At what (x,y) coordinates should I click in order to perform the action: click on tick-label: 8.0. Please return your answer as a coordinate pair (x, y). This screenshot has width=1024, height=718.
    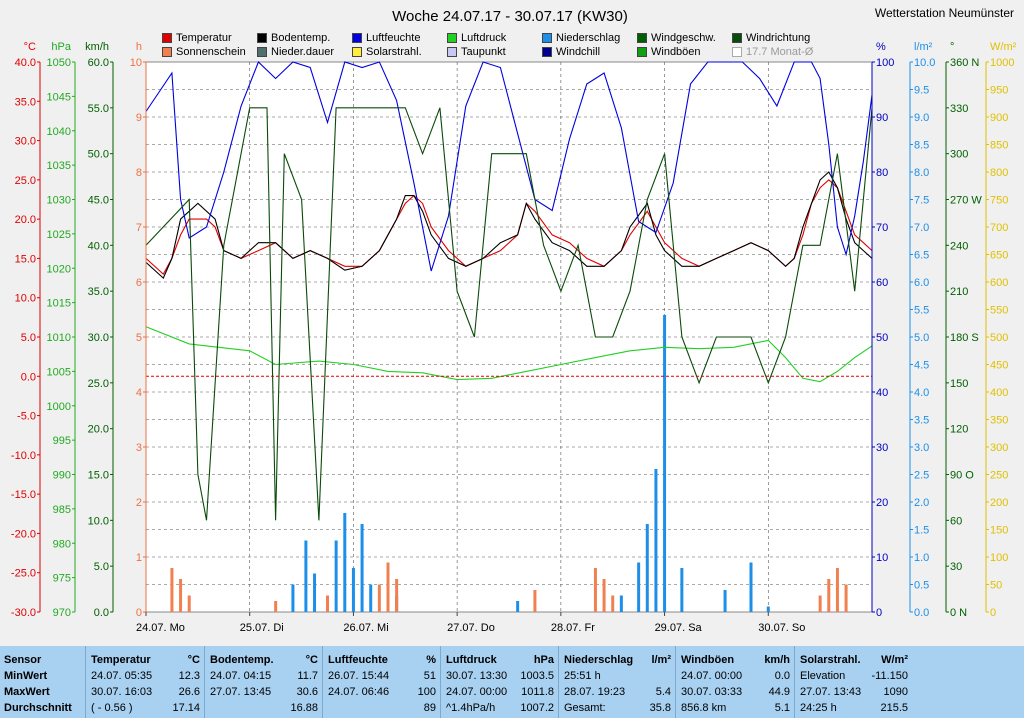
    Looking at the image, I should click on (921, 173).